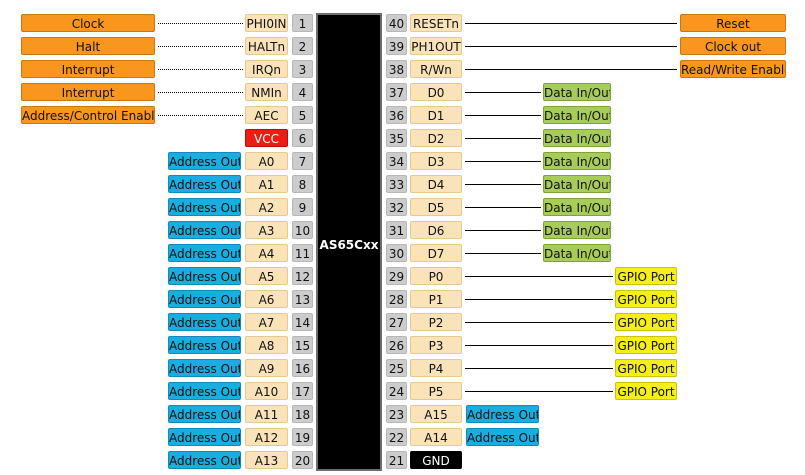 The image size is (805, 475). I want to click on pin-name-a15: A15, so click(436, 414).